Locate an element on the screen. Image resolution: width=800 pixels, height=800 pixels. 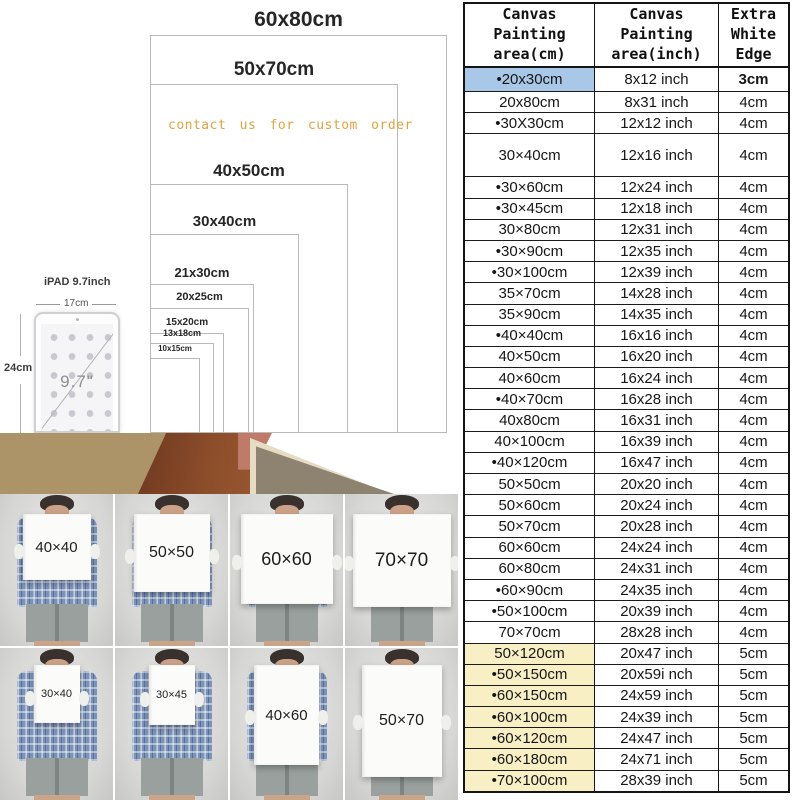
cell-size-cm: •30×90cm is located at coordinates (530, 251).